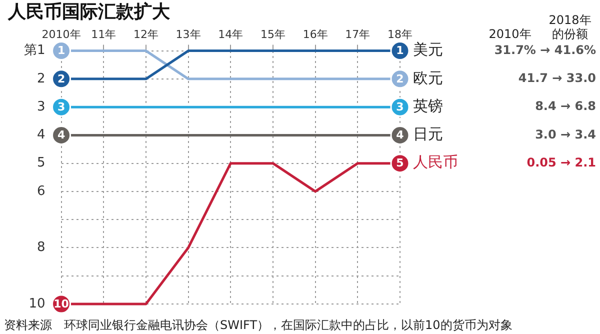  Describe the element at coordinates (41, 78) in the screenshot. I see `y-tick-label: 2` at that location.